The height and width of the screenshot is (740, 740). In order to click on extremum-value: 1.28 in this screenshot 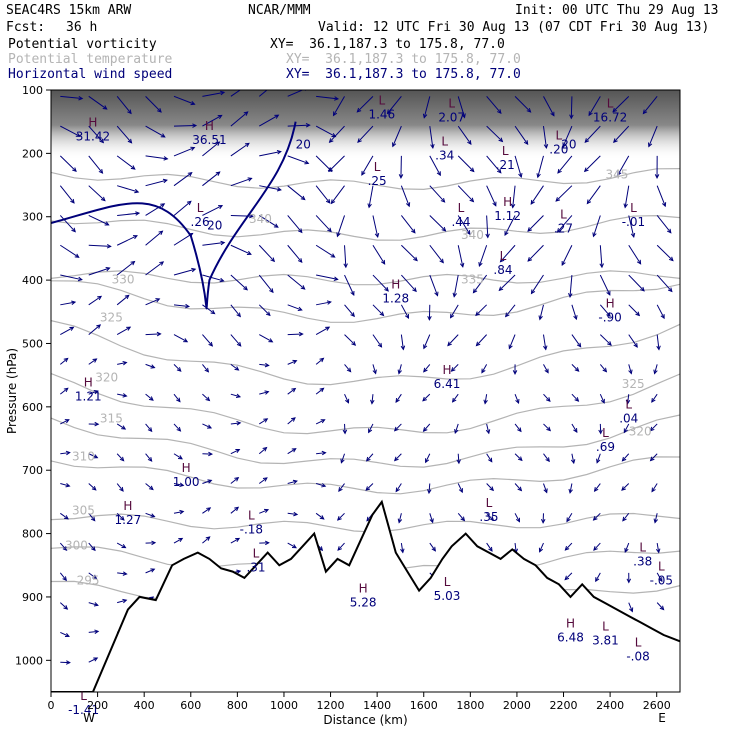, I will do `click(395, 298)`.